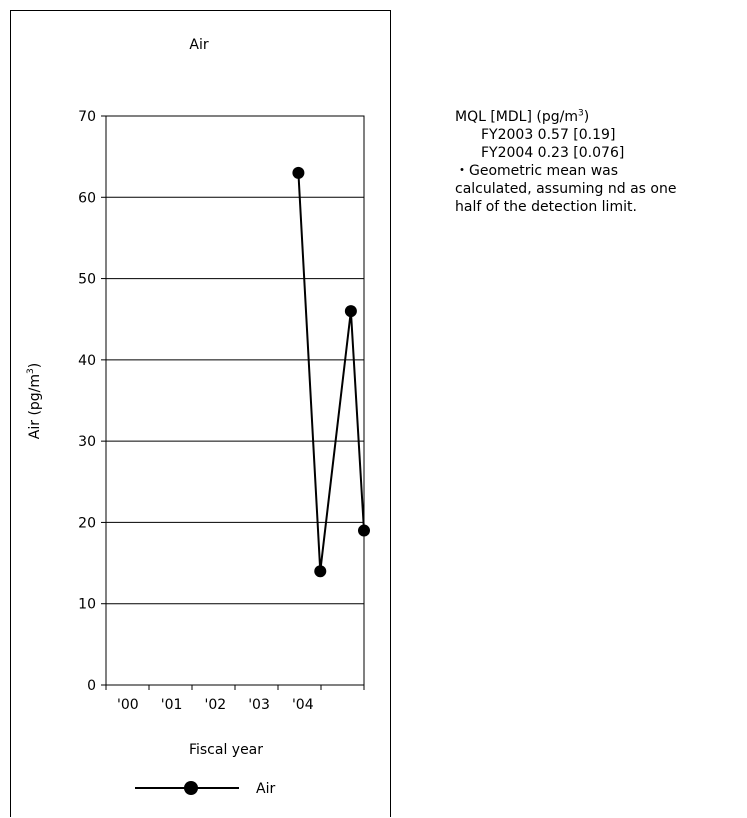 The width and height of the screenshot is (747, 818). Describe the element at coordinates (537, 171) in the screenshot. I see `geometric-mean-note-line1: ・Geometric mean was` at that location.